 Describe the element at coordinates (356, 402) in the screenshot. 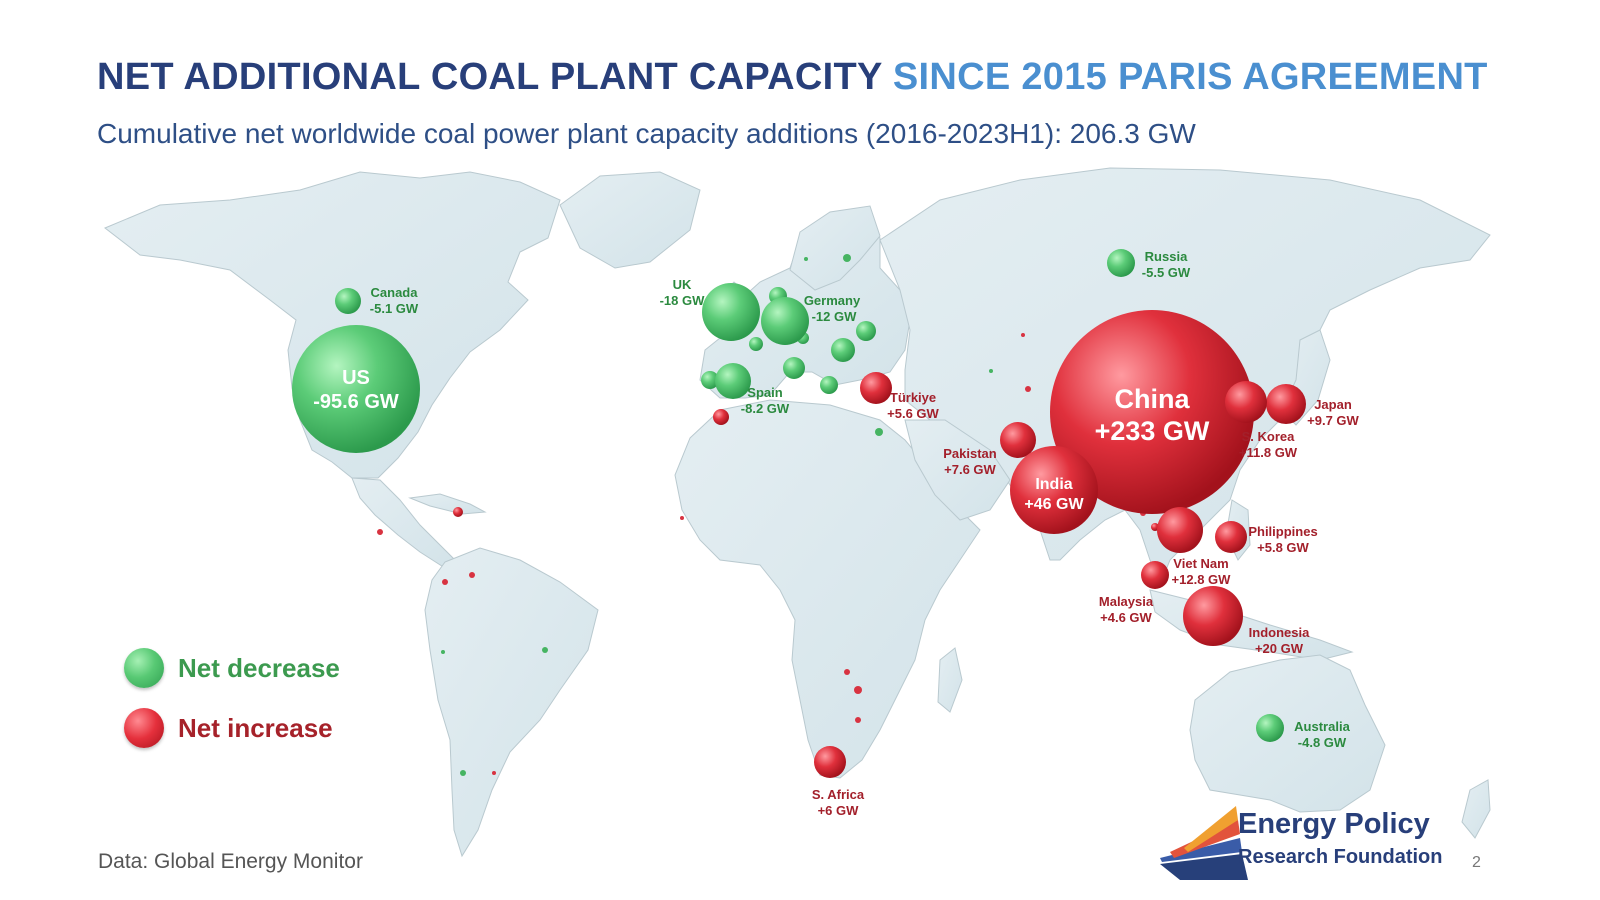

I see `label-us-value: -95.6 GW` at that location.